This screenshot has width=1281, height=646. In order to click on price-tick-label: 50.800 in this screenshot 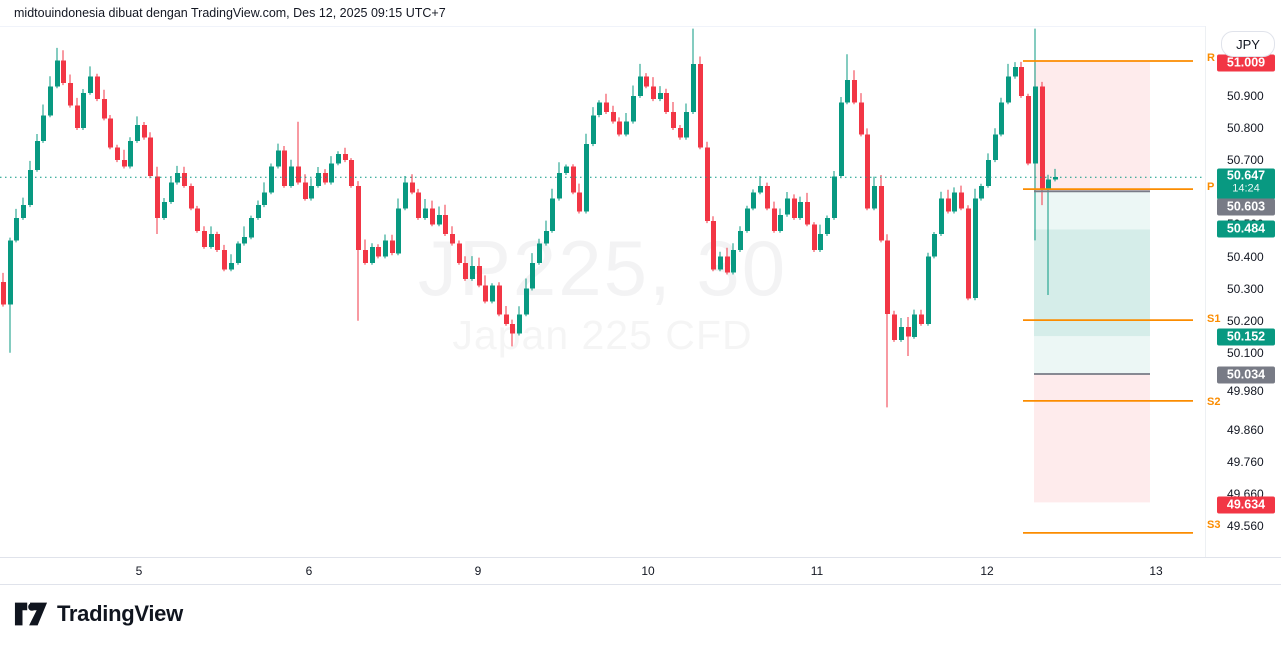, I will do `click(1245, 128)`.